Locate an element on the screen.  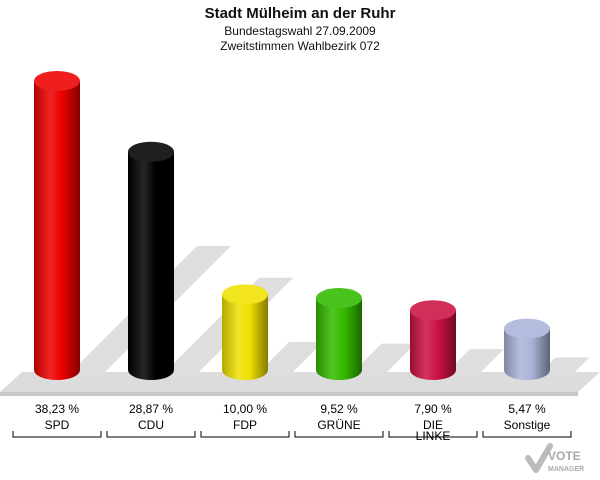
checkmark-icon is located at coordinates (539, 458).